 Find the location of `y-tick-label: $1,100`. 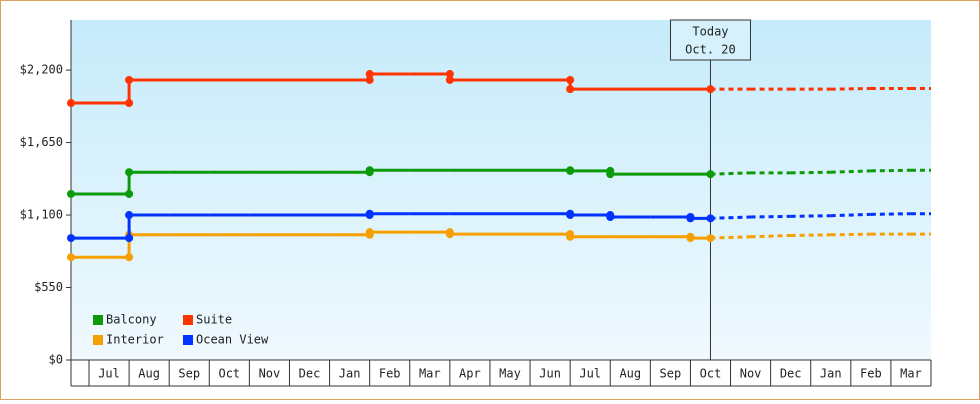

y-tick-label: $1,100 is located at coordinates (41, 215).